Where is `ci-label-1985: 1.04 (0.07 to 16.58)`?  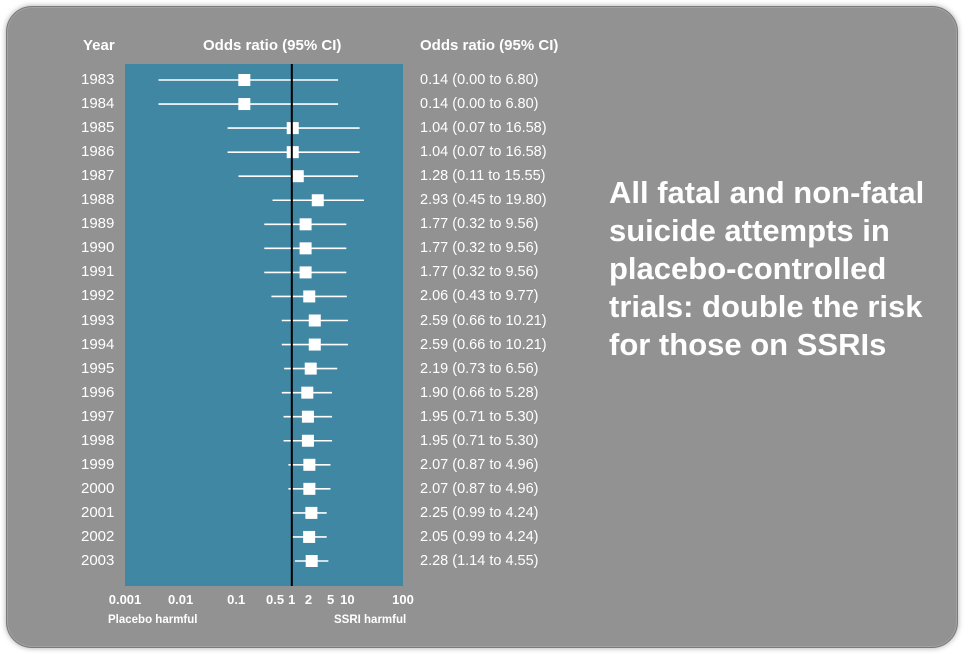
ci-label-1985: 1.04 (0.07 to 16.58) is located at coordinates (483, 128).